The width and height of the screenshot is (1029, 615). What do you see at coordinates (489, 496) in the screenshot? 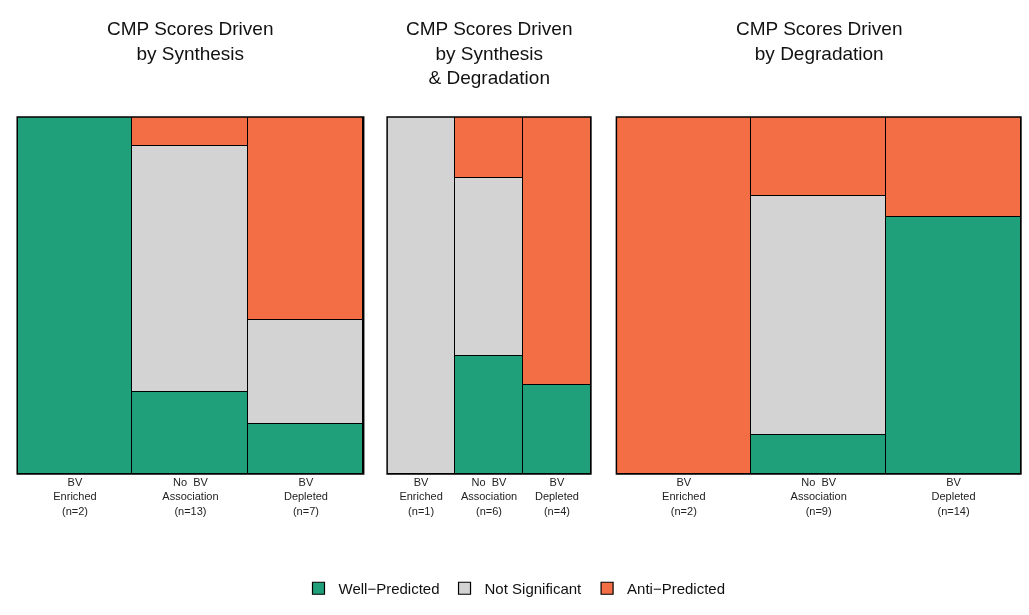
I see `x-tick-label: No BV Association (n=6)` at bounding box center [489, 496].